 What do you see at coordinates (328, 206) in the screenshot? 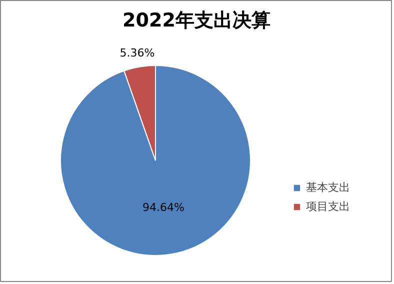
I see `legend-label: 项目支出` at bounding box center [328, 206].